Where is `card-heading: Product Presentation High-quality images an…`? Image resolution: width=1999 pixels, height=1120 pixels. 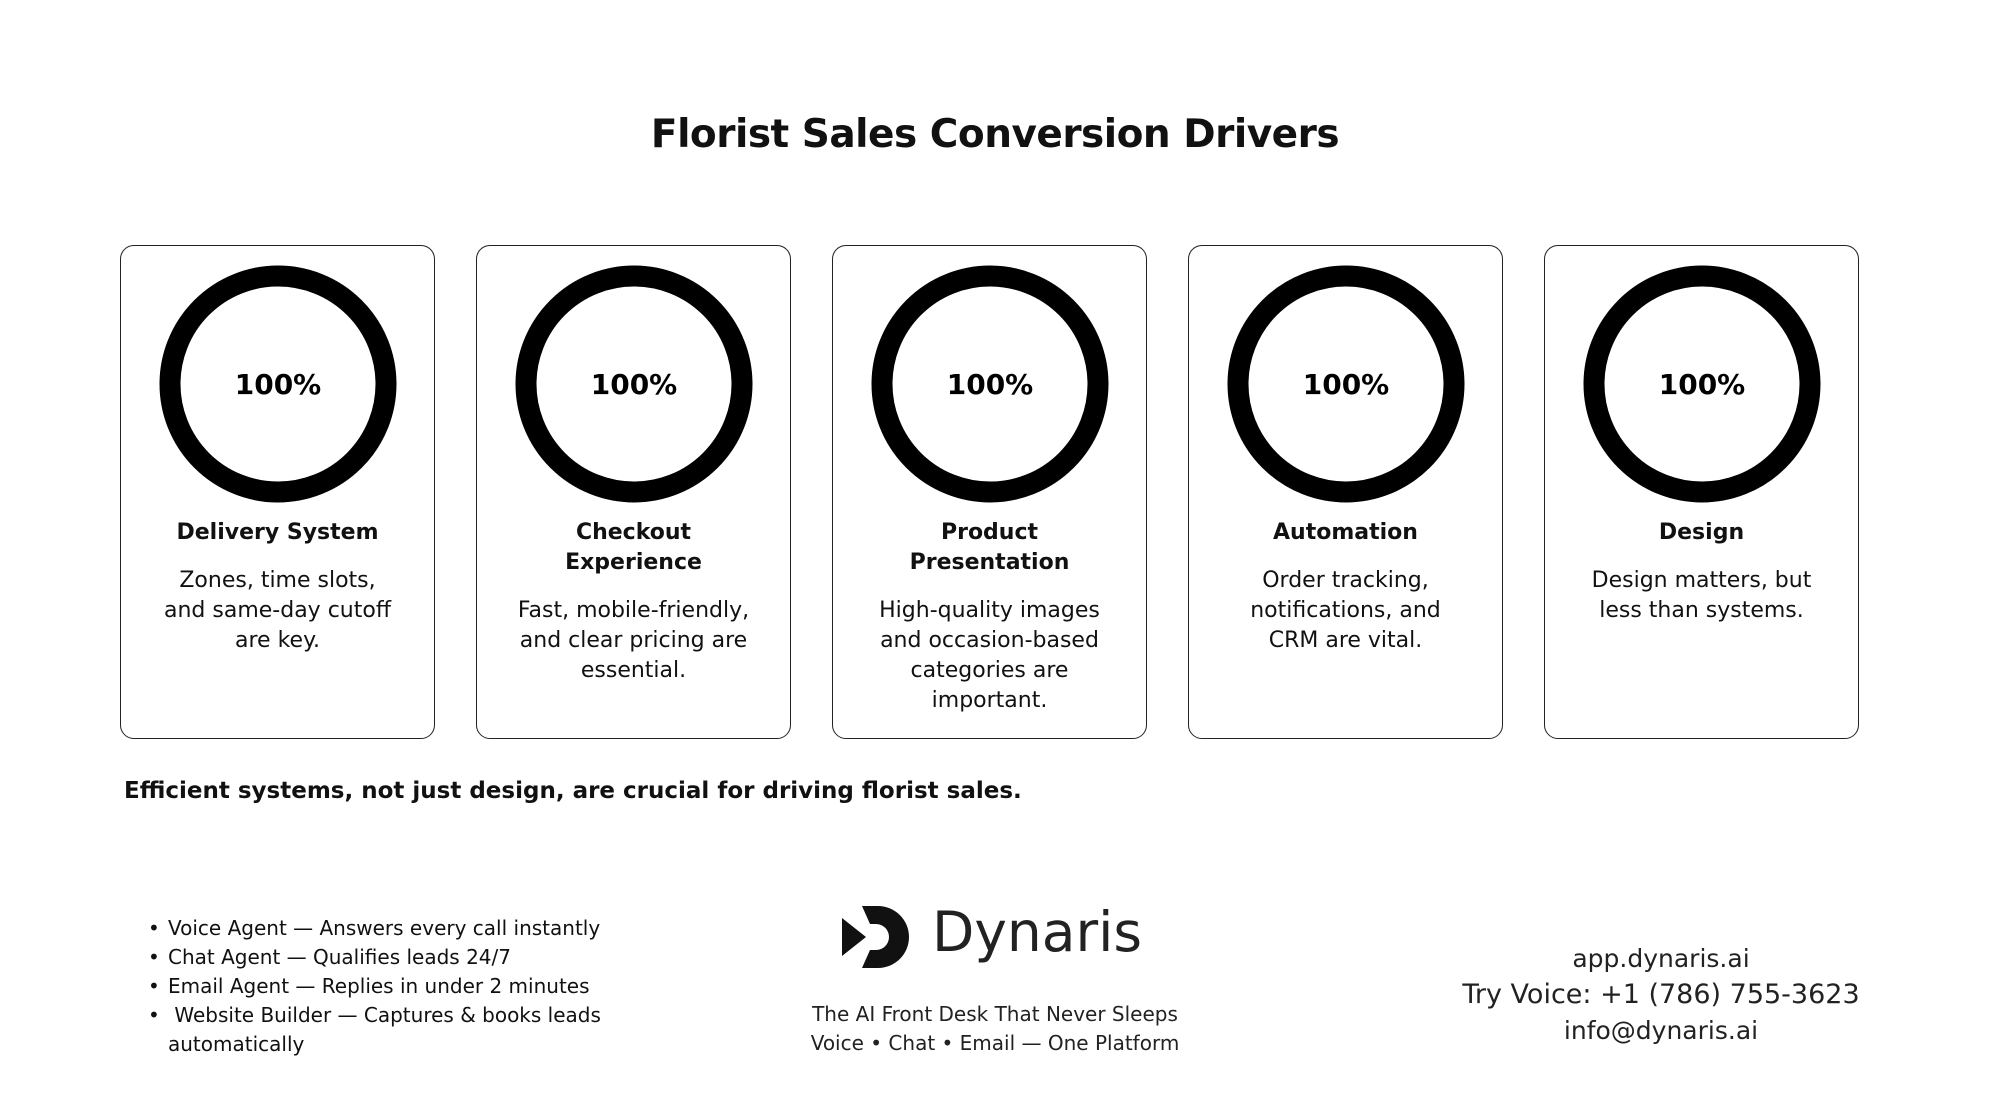 card-heading: Product Presentation High-quality images an… is located at coordinates (989, 617).